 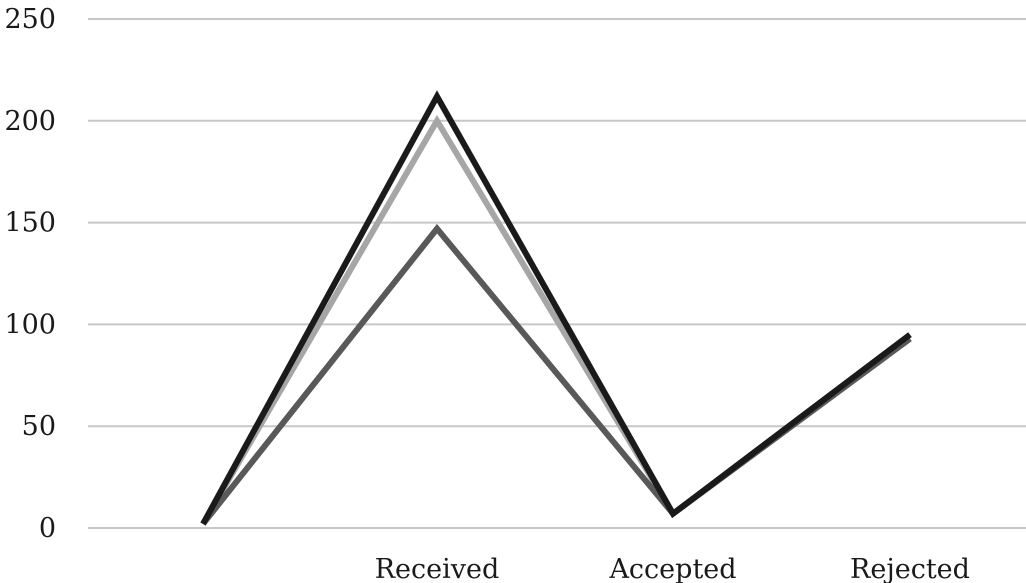 What do you see at coordinates (30, 121) in the screenshot?
I see `y-tick-label: 200` at bounding box center [30, 121].